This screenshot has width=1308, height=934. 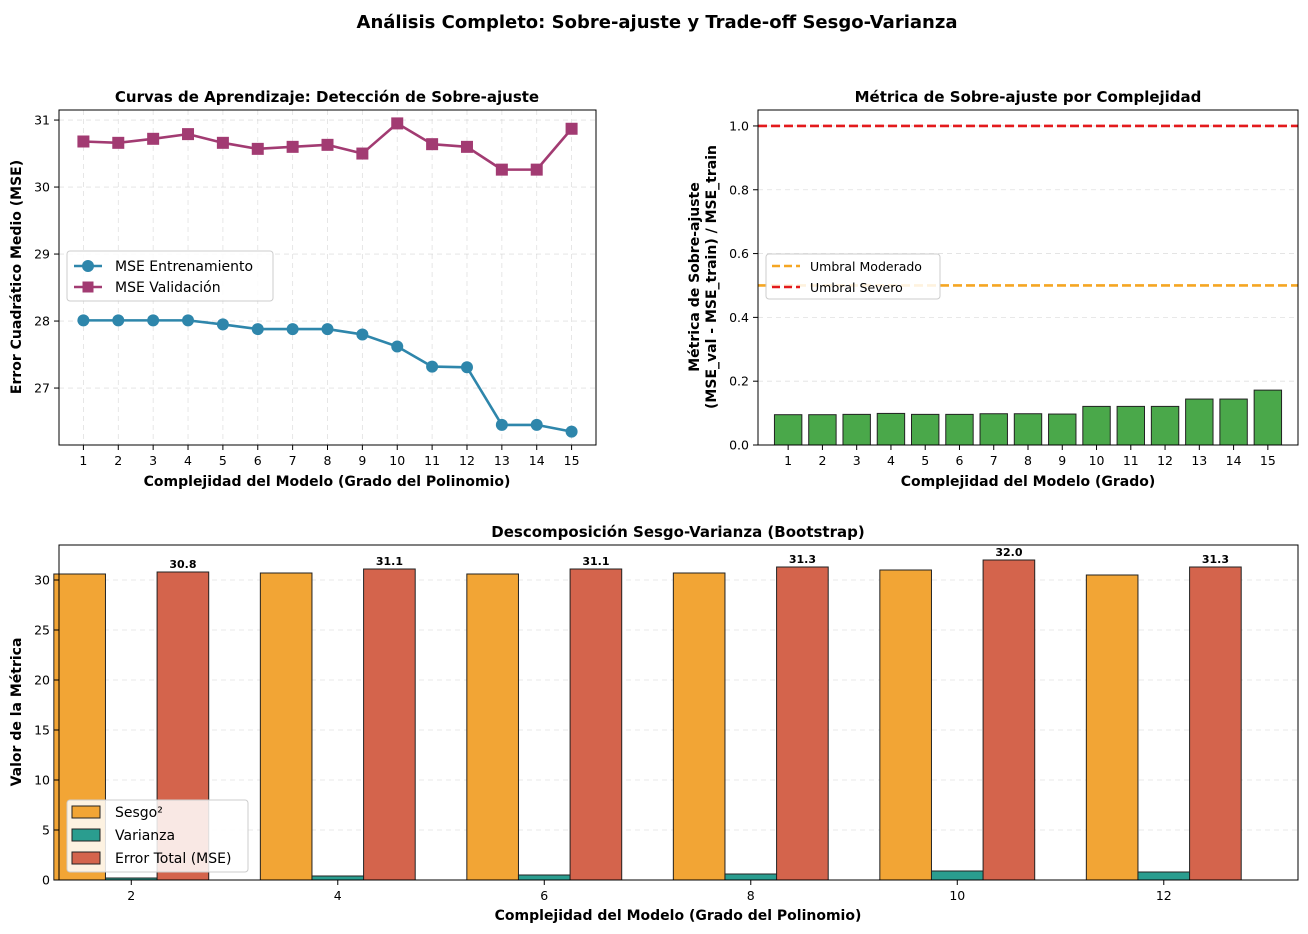 I want to click on overfit-metric-plot, so click(x=1028, y=285).